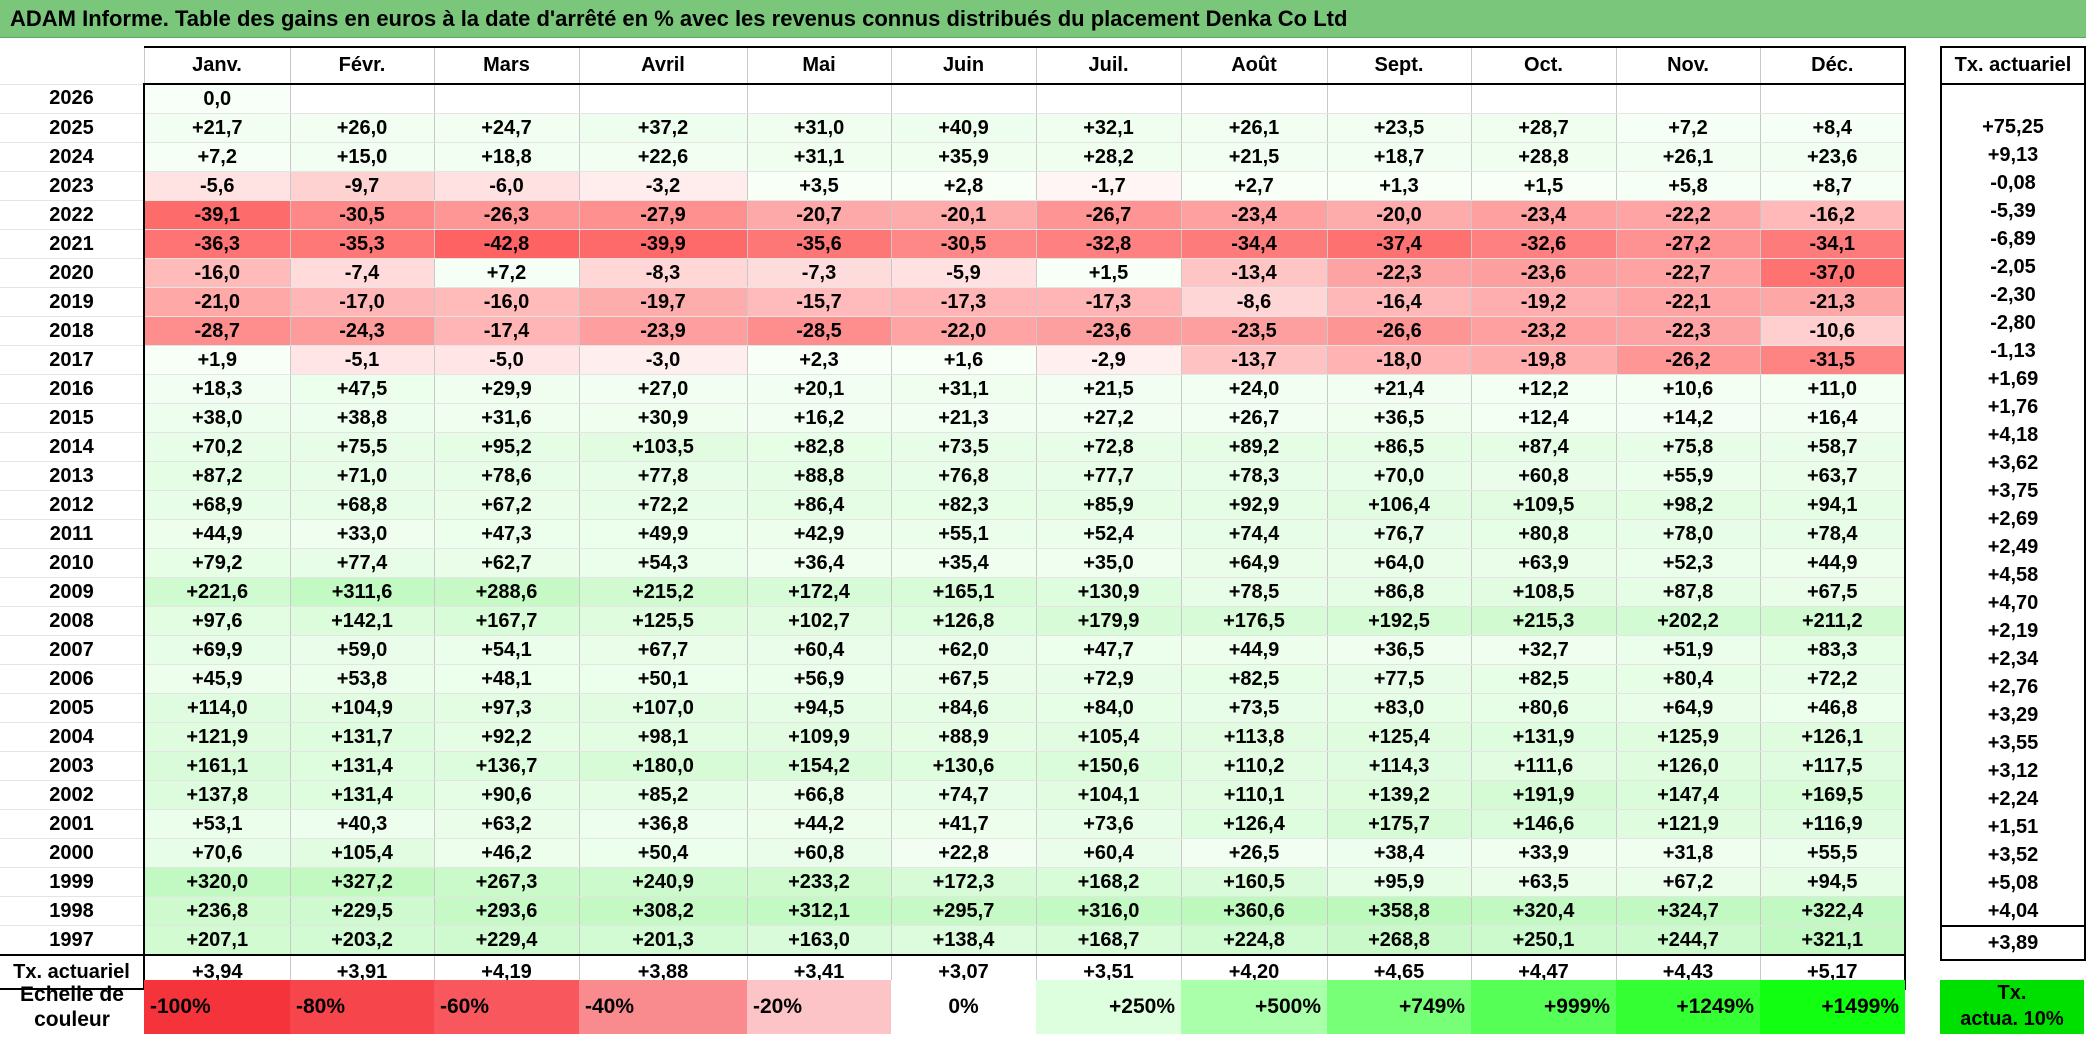 This screenshot has width=2086, height=1037. What do you see at coordinates (72, 972) in the screenshot?
I see `monthly-rate-label: Tx. actuariel` at bounding box center [72, 972].